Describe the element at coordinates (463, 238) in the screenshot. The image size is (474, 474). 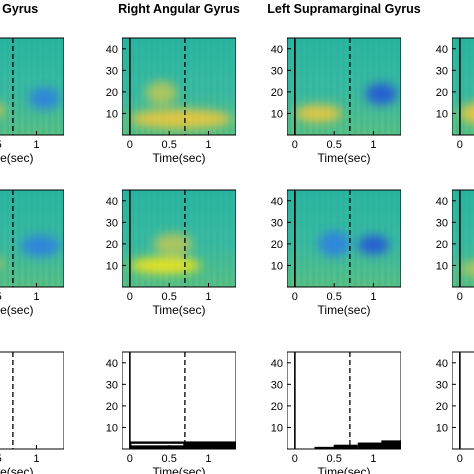
I see `panel-r1-c3` at that location.